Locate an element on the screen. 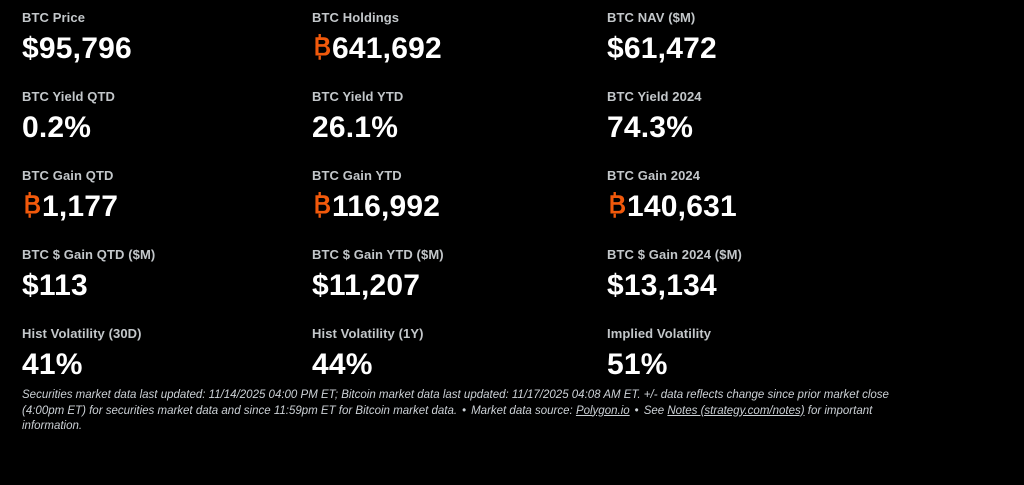  stat-value-text: $11,207 is located at coordinates (366, 285).